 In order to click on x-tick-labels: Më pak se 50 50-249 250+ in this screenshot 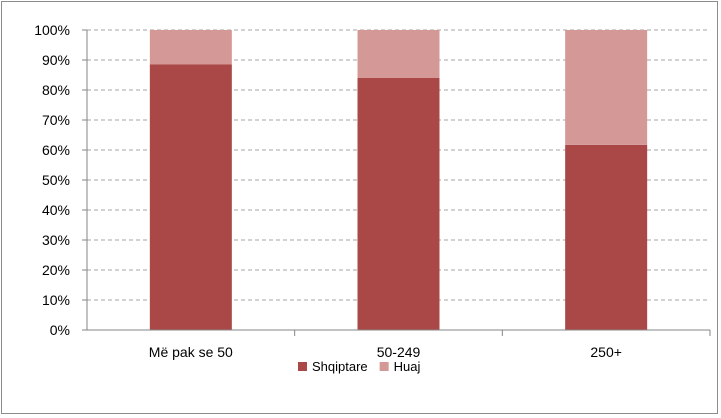, I will do `click(385, 352)`.